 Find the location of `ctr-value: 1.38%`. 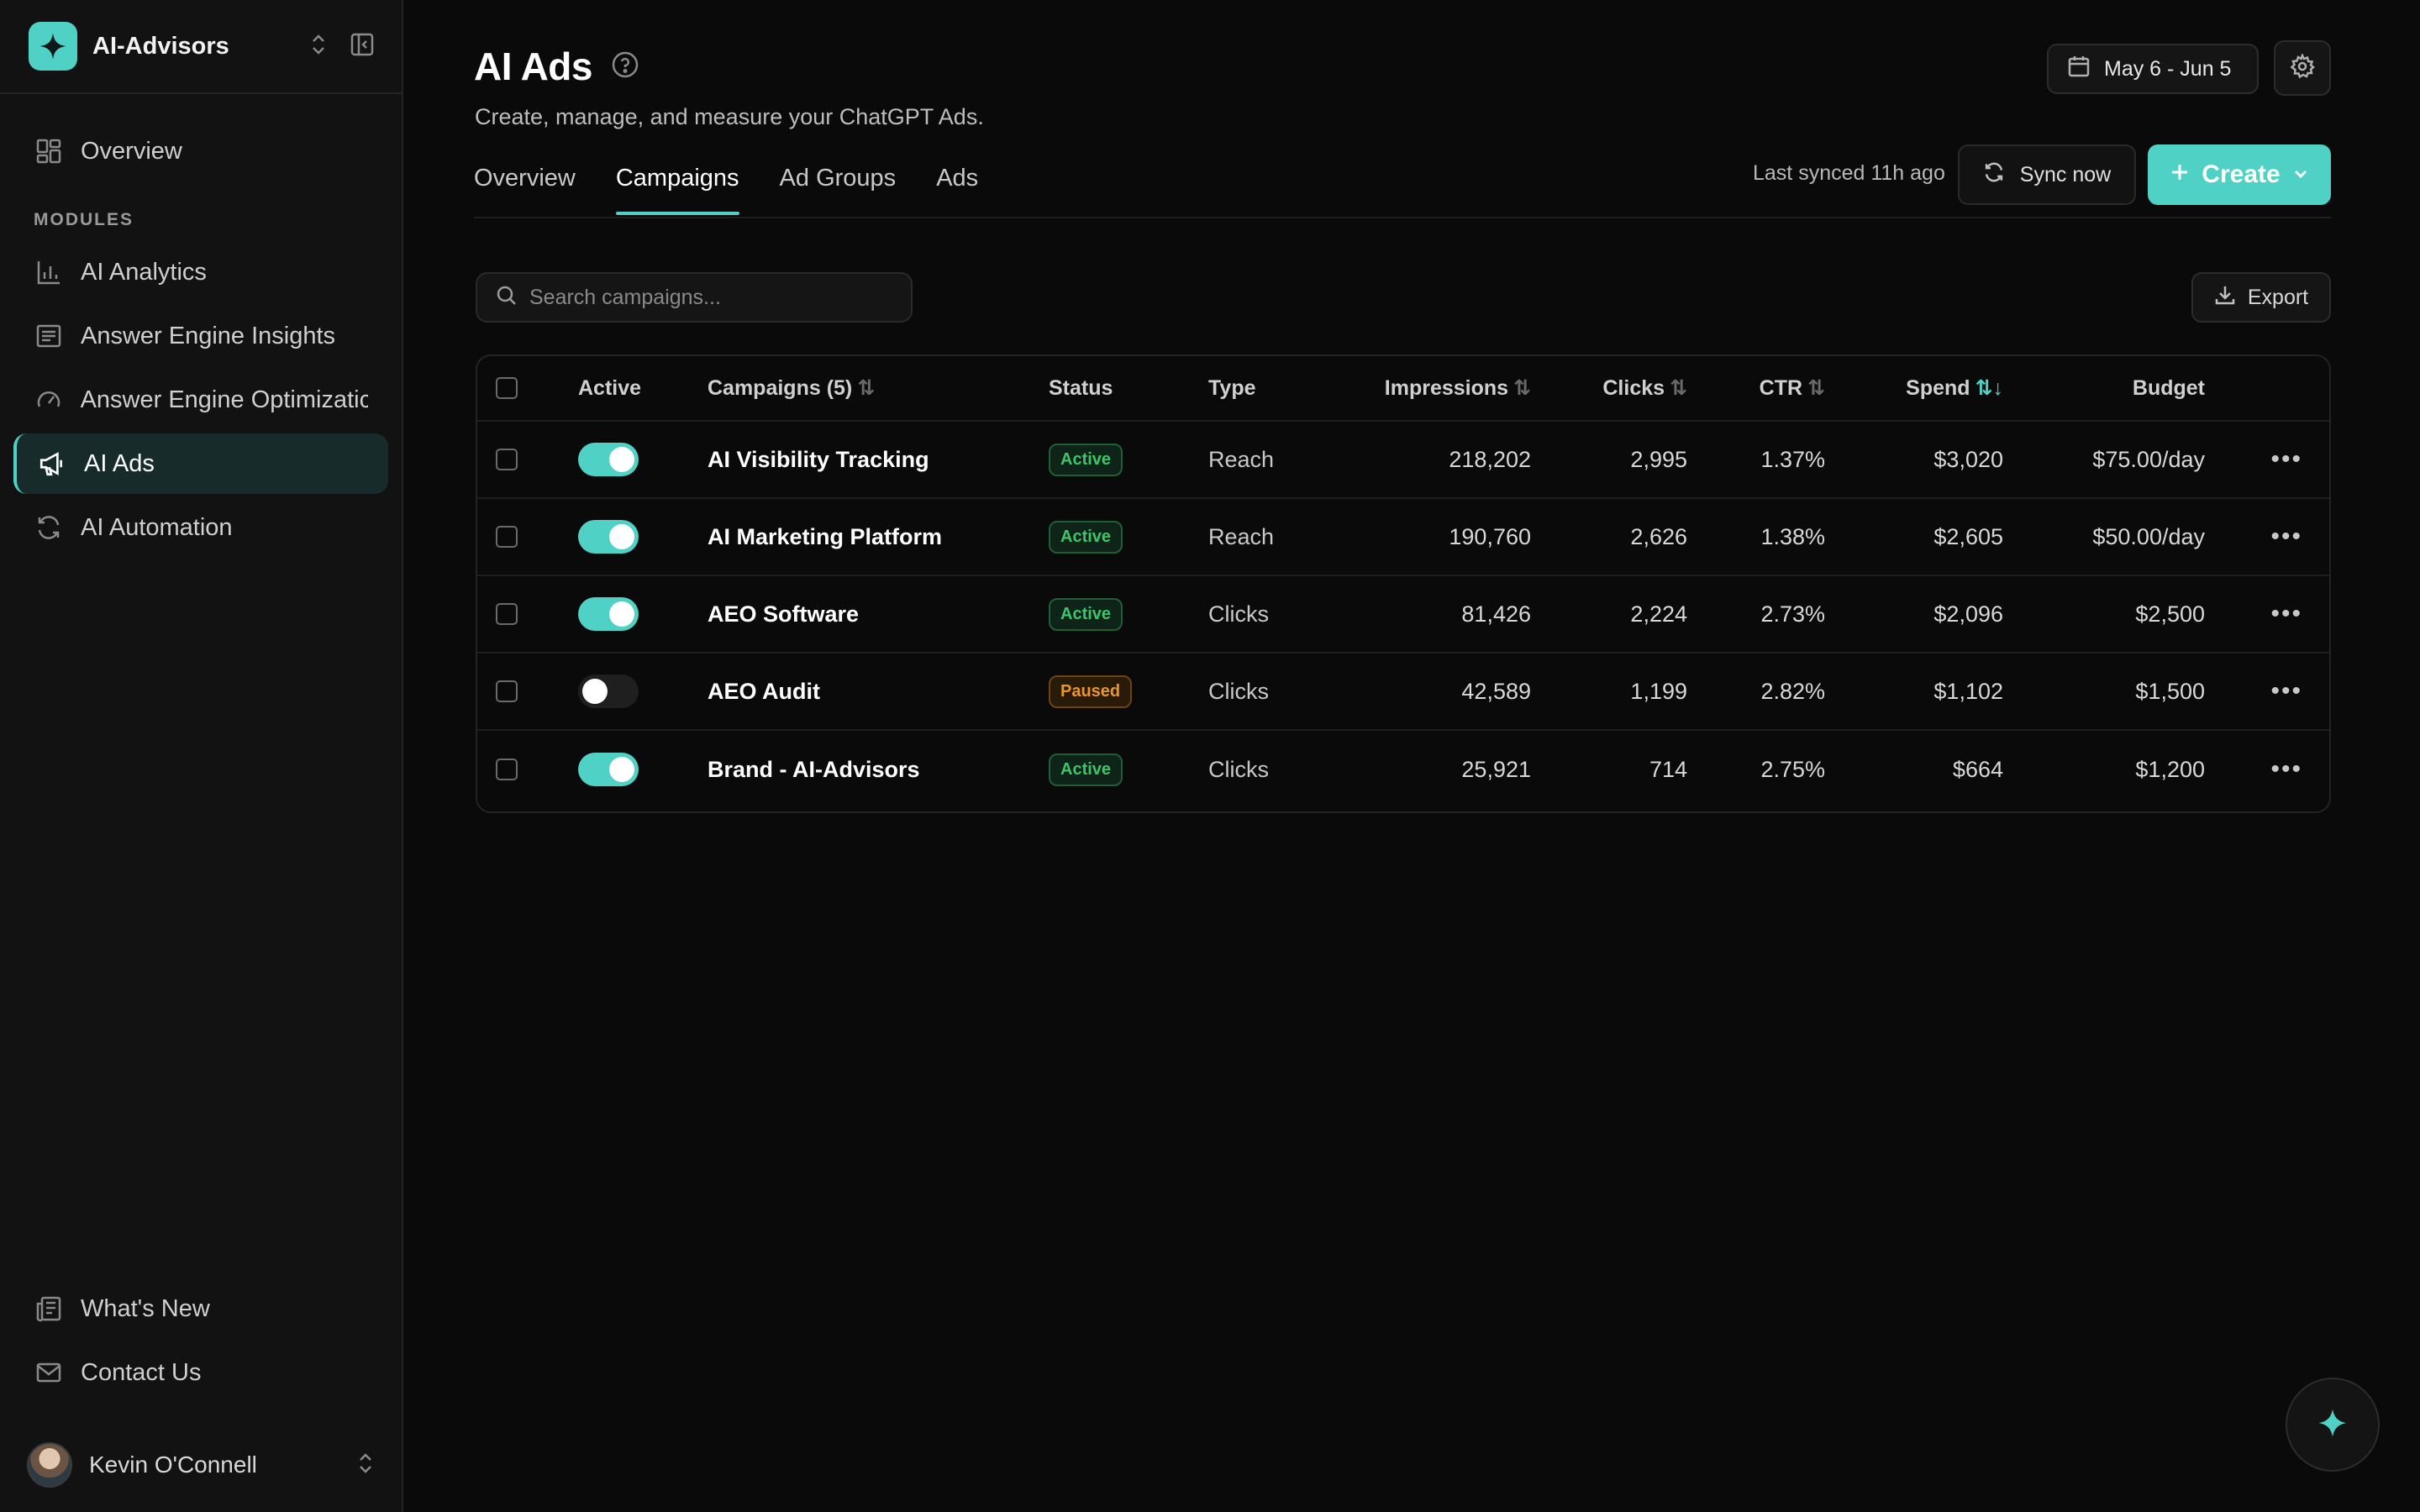

ctr-value: 1.38% is located at coordinates (1793, 536).